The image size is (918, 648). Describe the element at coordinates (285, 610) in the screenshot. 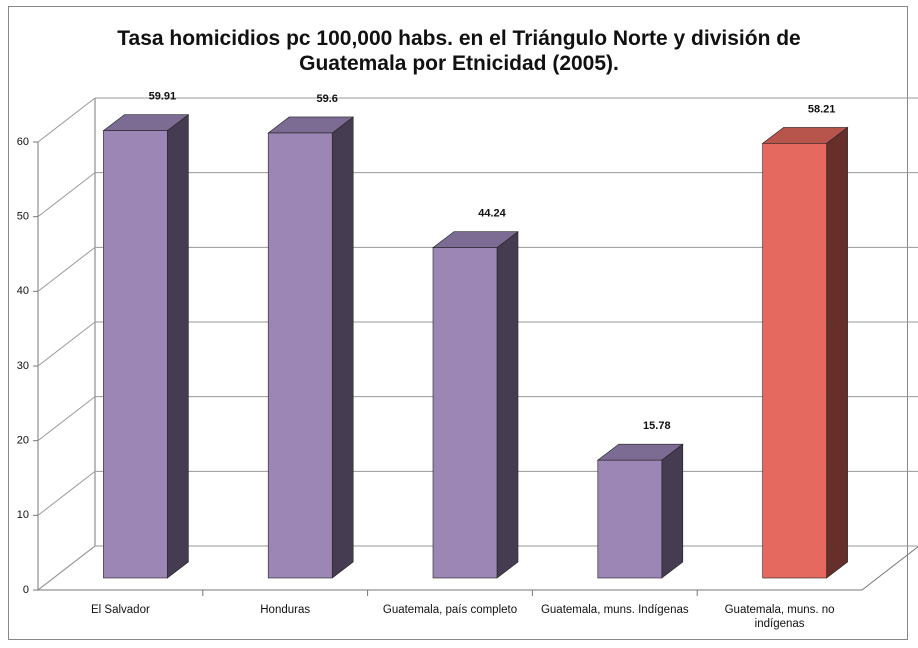

I see `x-tick-label: Honduras` at that location.